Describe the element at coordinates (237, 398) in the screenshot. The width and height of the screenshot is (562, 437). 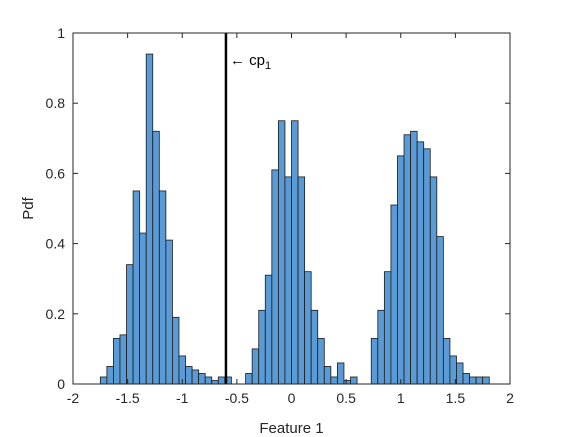
I see `x-tick-label: -0.5` at that location.